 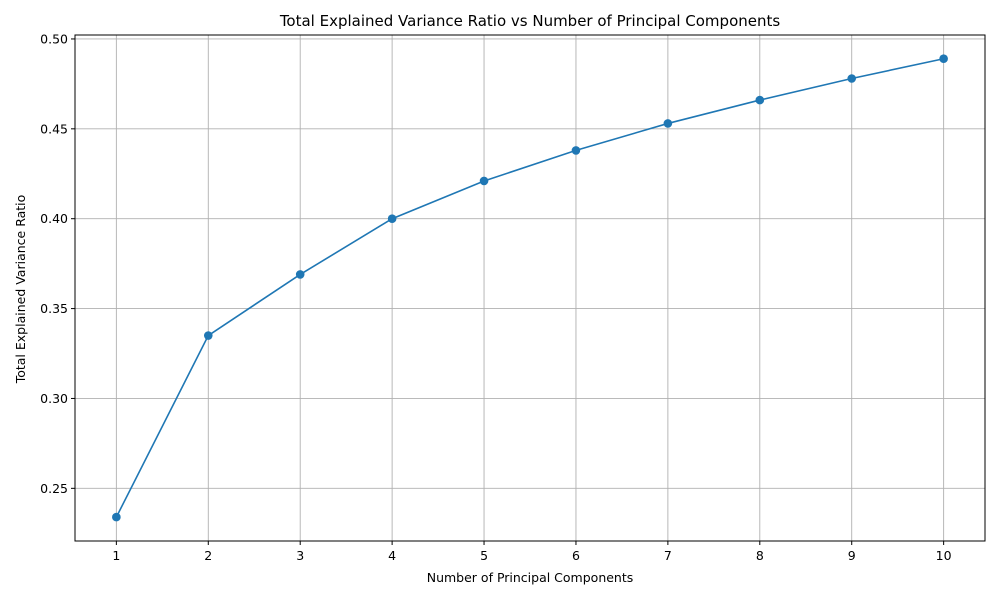 I want to click on y-tick-label: 0.45, so click(x=54, y=128).